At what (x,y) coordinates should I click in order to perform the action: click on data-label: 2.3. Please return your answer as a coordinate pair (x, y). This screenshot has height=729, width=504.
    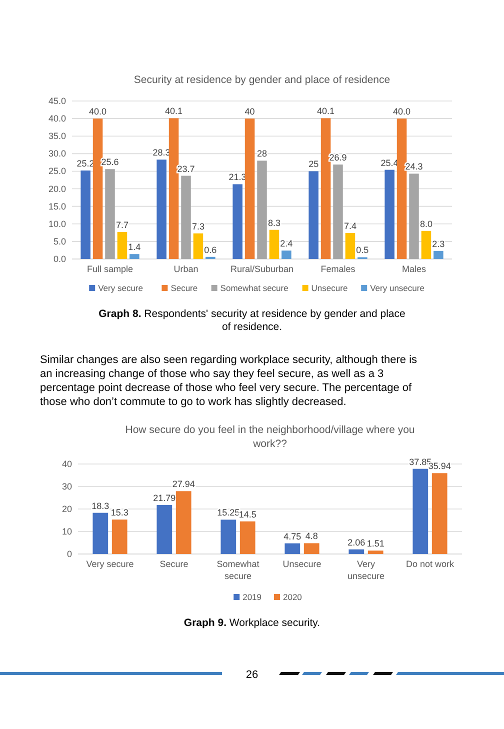
    Looking at the image, I should click on (438, 243).